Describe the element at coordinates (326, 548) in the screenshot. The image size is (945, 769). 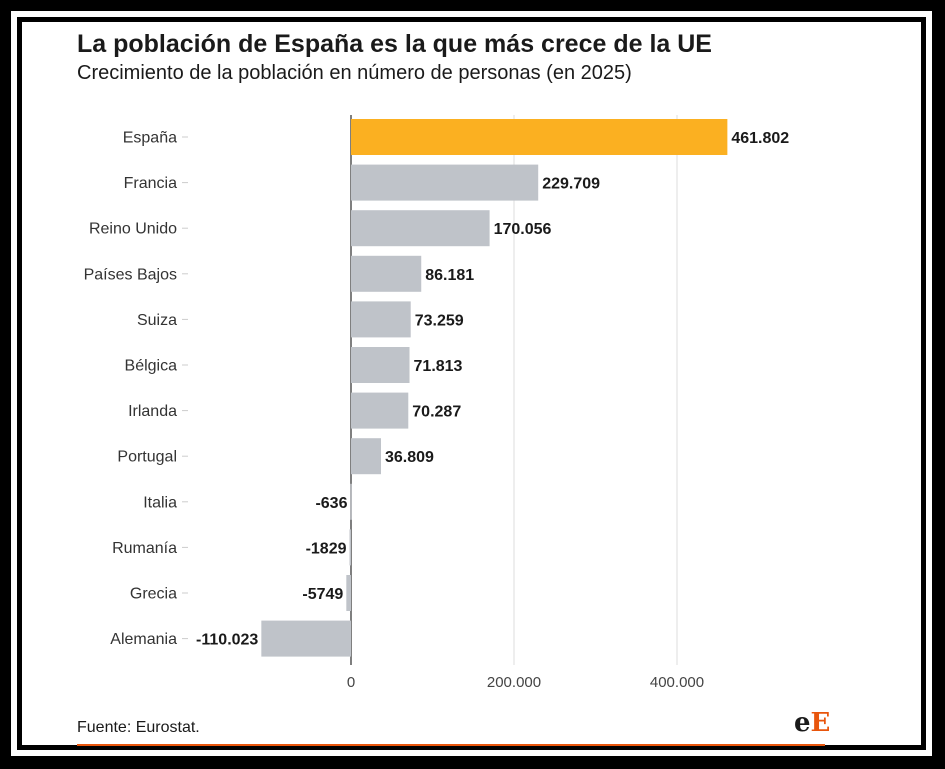
I see `value-label: -1829` at that location.